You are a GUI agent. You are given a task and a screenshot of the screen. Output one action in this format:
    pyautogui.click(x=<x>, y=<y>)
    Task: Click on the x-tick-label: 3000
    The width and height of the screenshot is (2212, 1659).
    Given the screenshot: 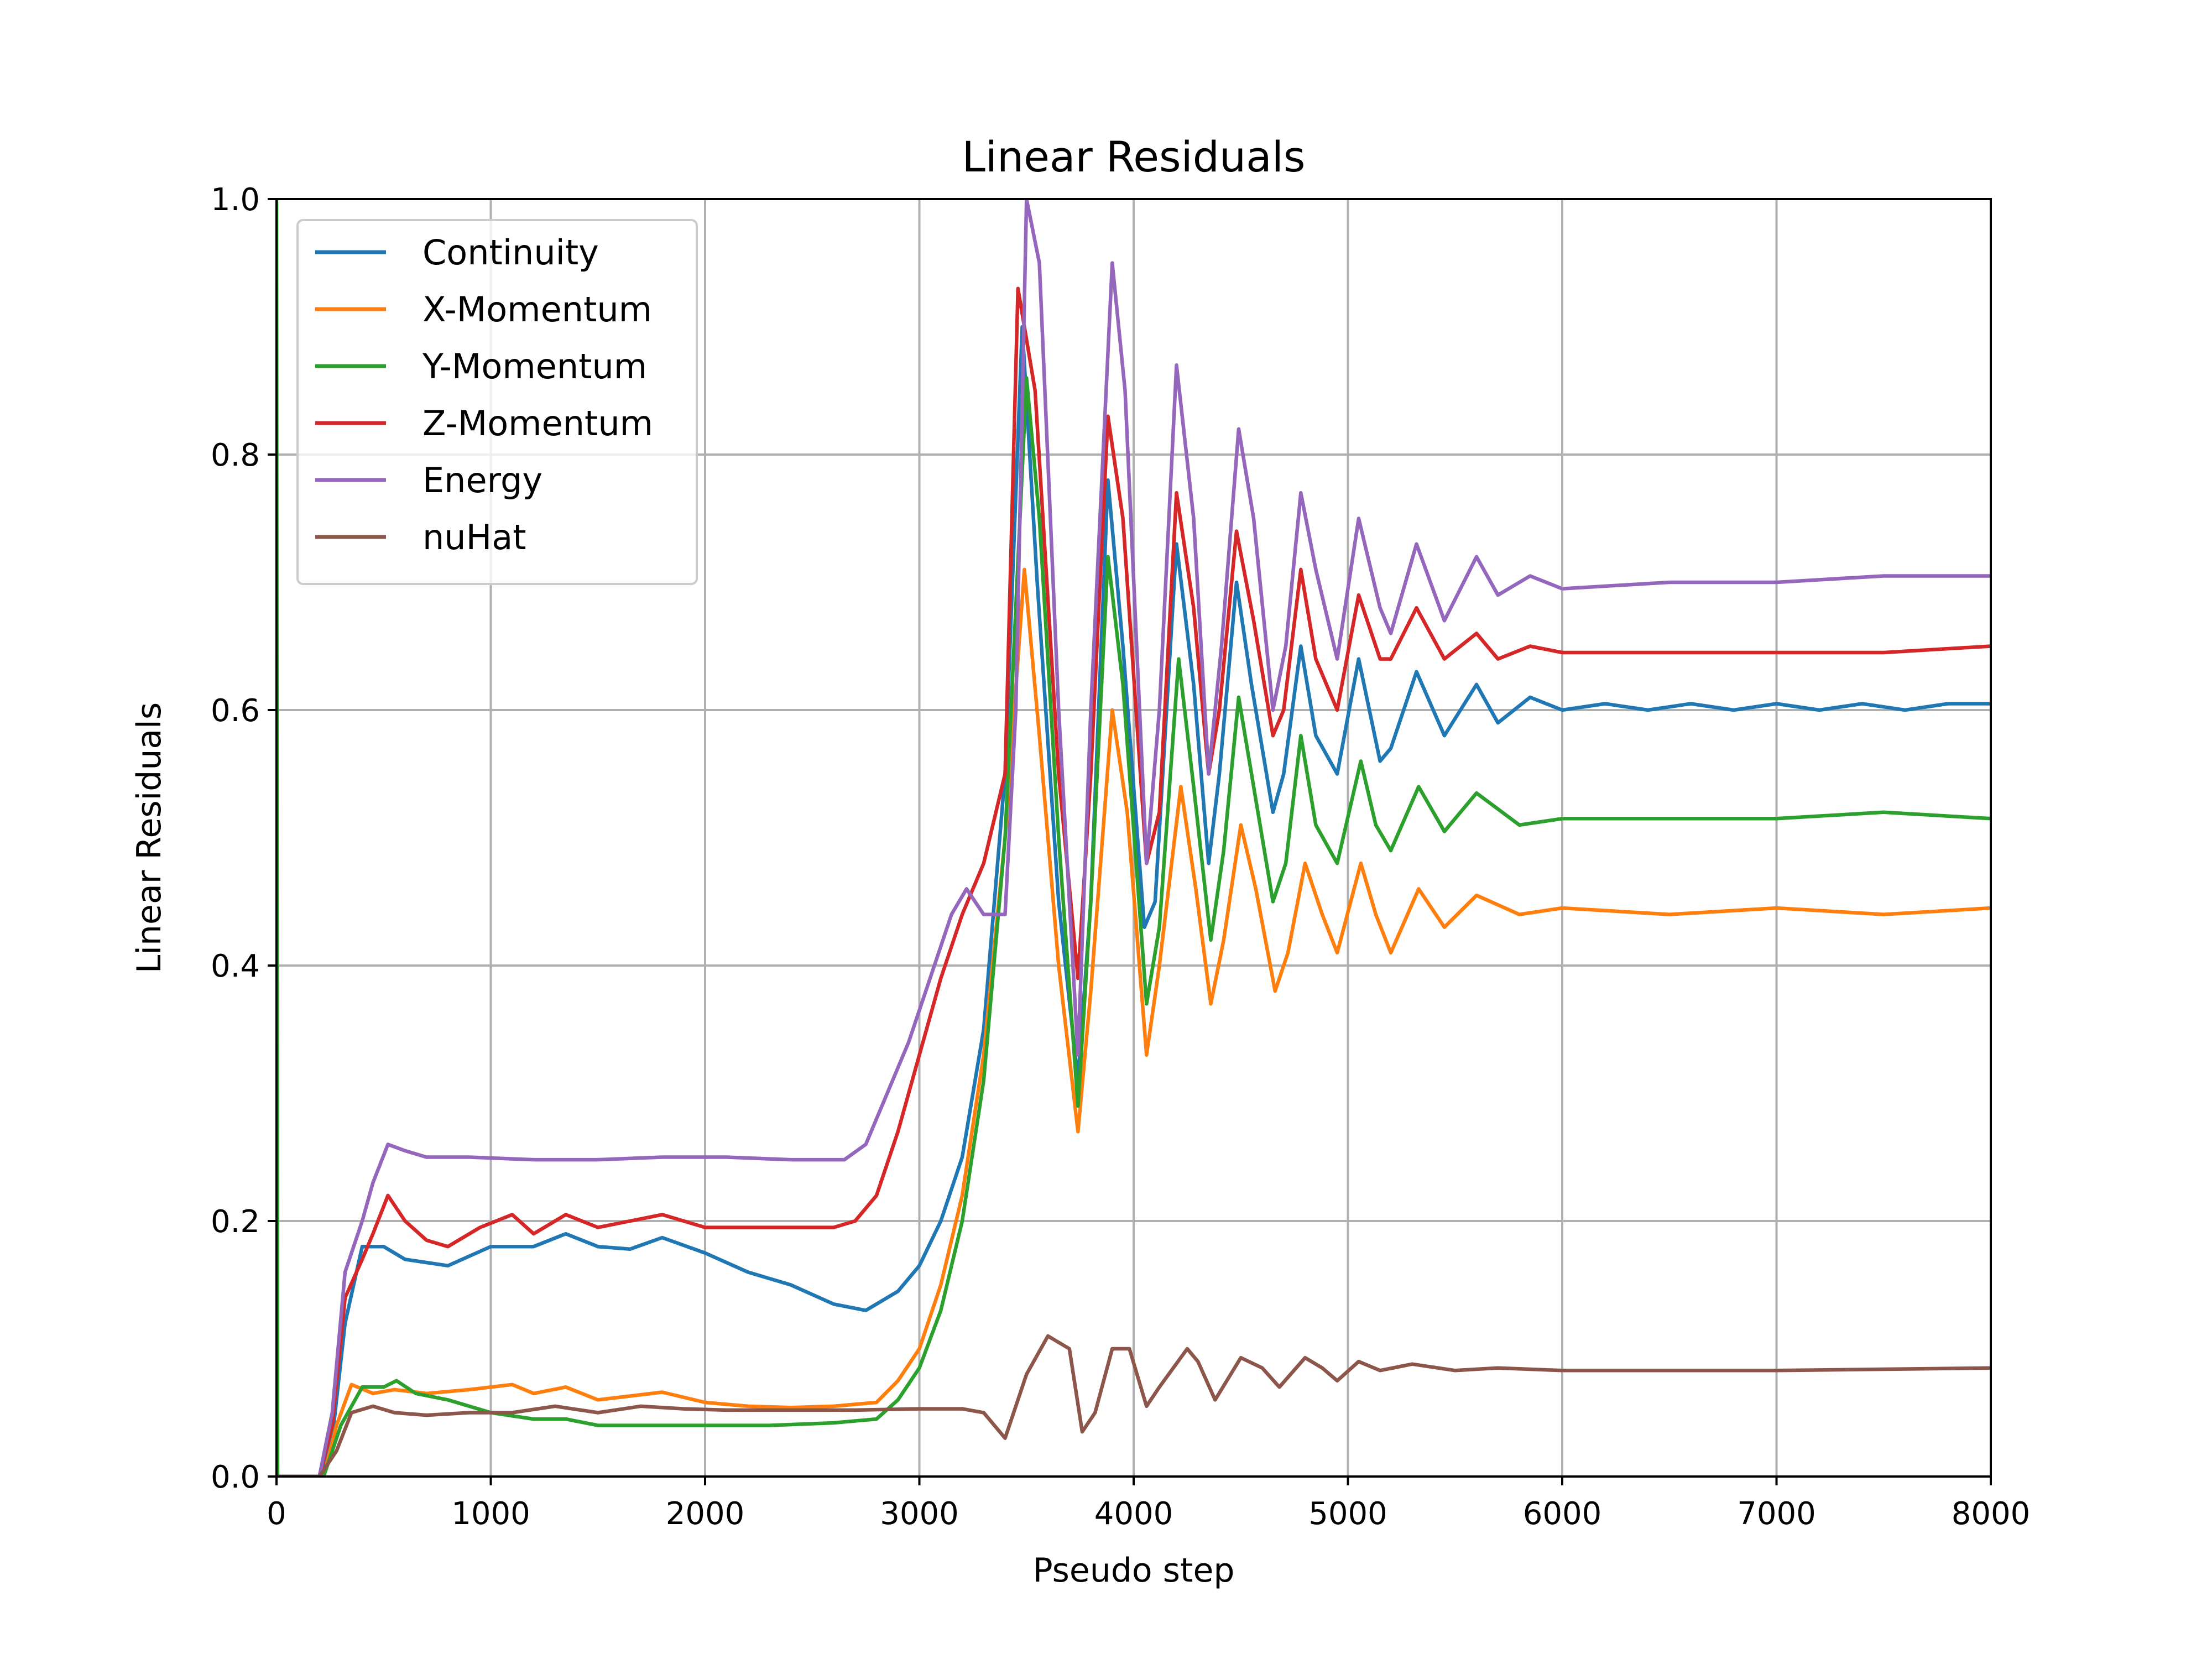 What is the action you would take?
    pyautogui.click(x=920, y=1514)
    